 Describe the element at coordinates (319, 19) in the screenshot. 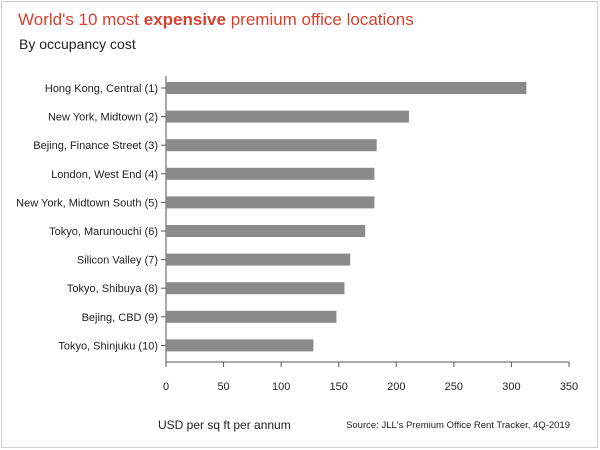

I see `title-part2: premium office locations` at that location.